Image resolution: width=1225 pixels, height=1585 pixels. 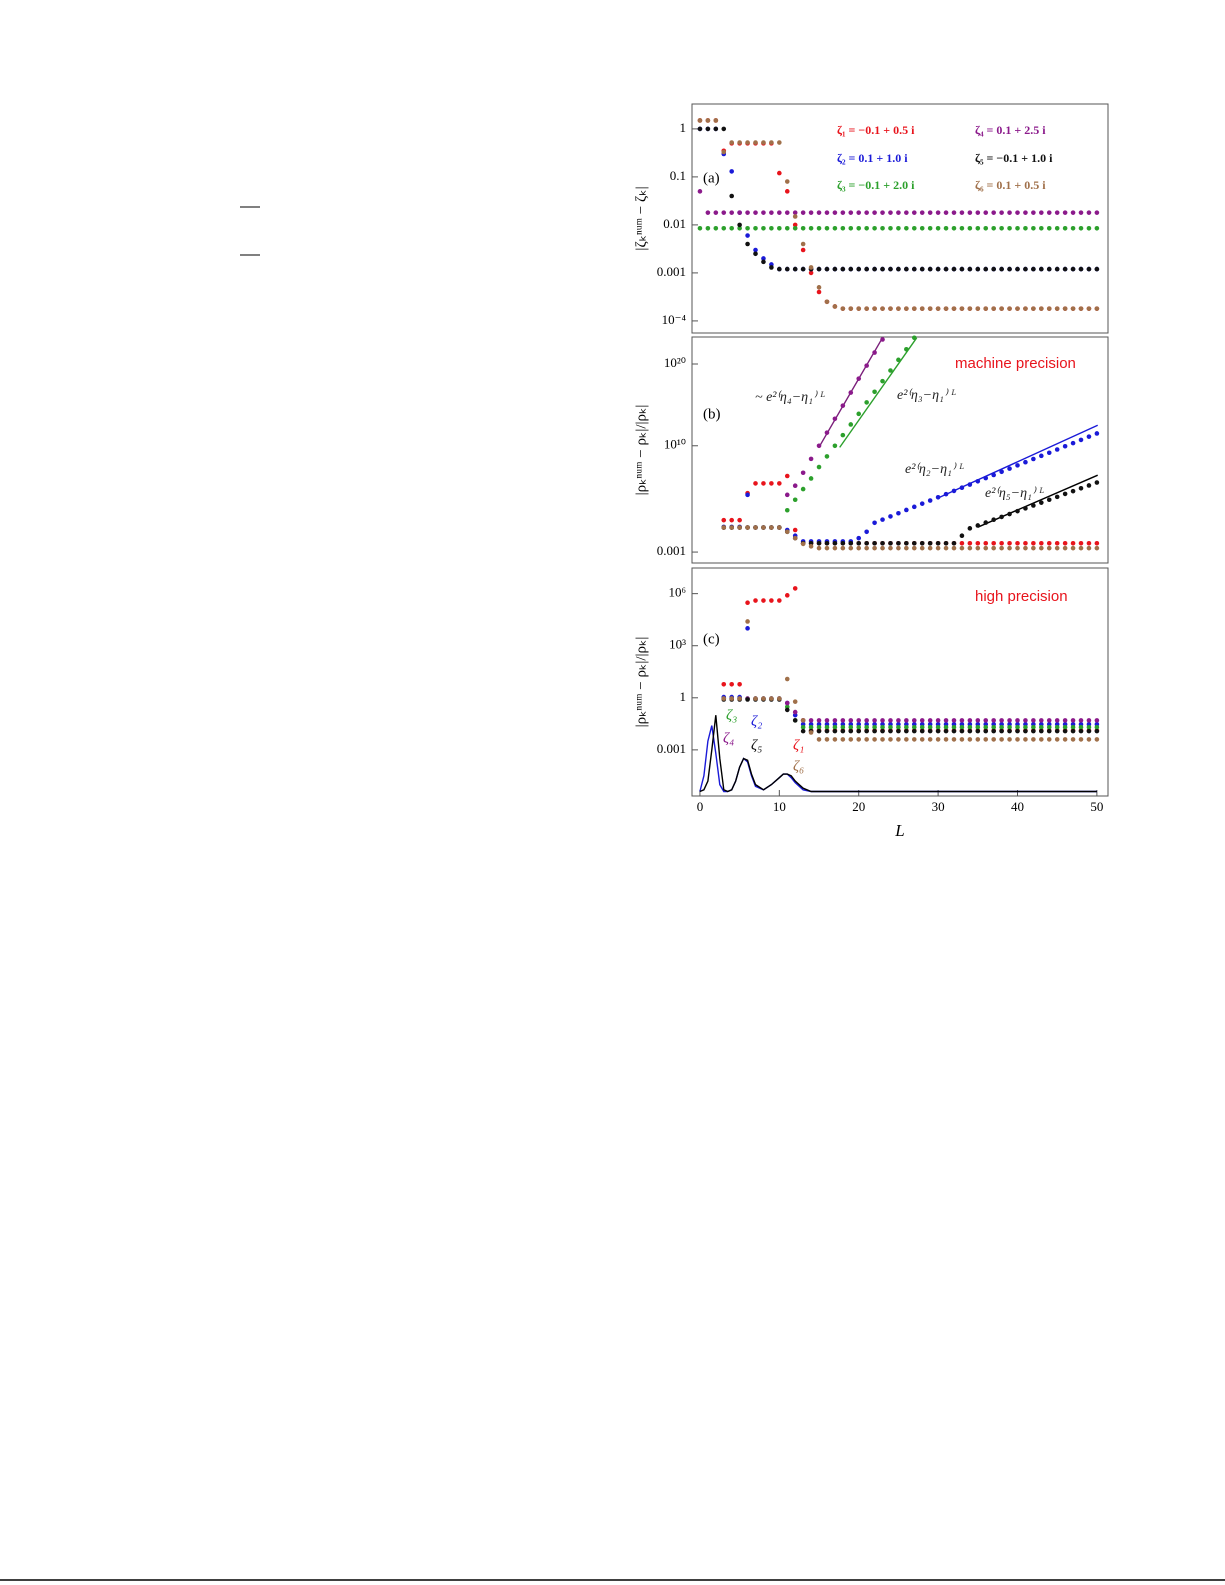 I want to click on annotation: ζ₆, so click(x=798, y=766).